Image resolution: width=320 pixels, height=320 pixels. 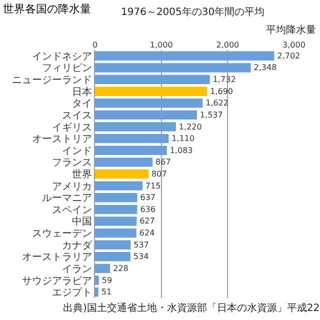 I want to click on y-tick-label: インド, so click(x=77, y=151).